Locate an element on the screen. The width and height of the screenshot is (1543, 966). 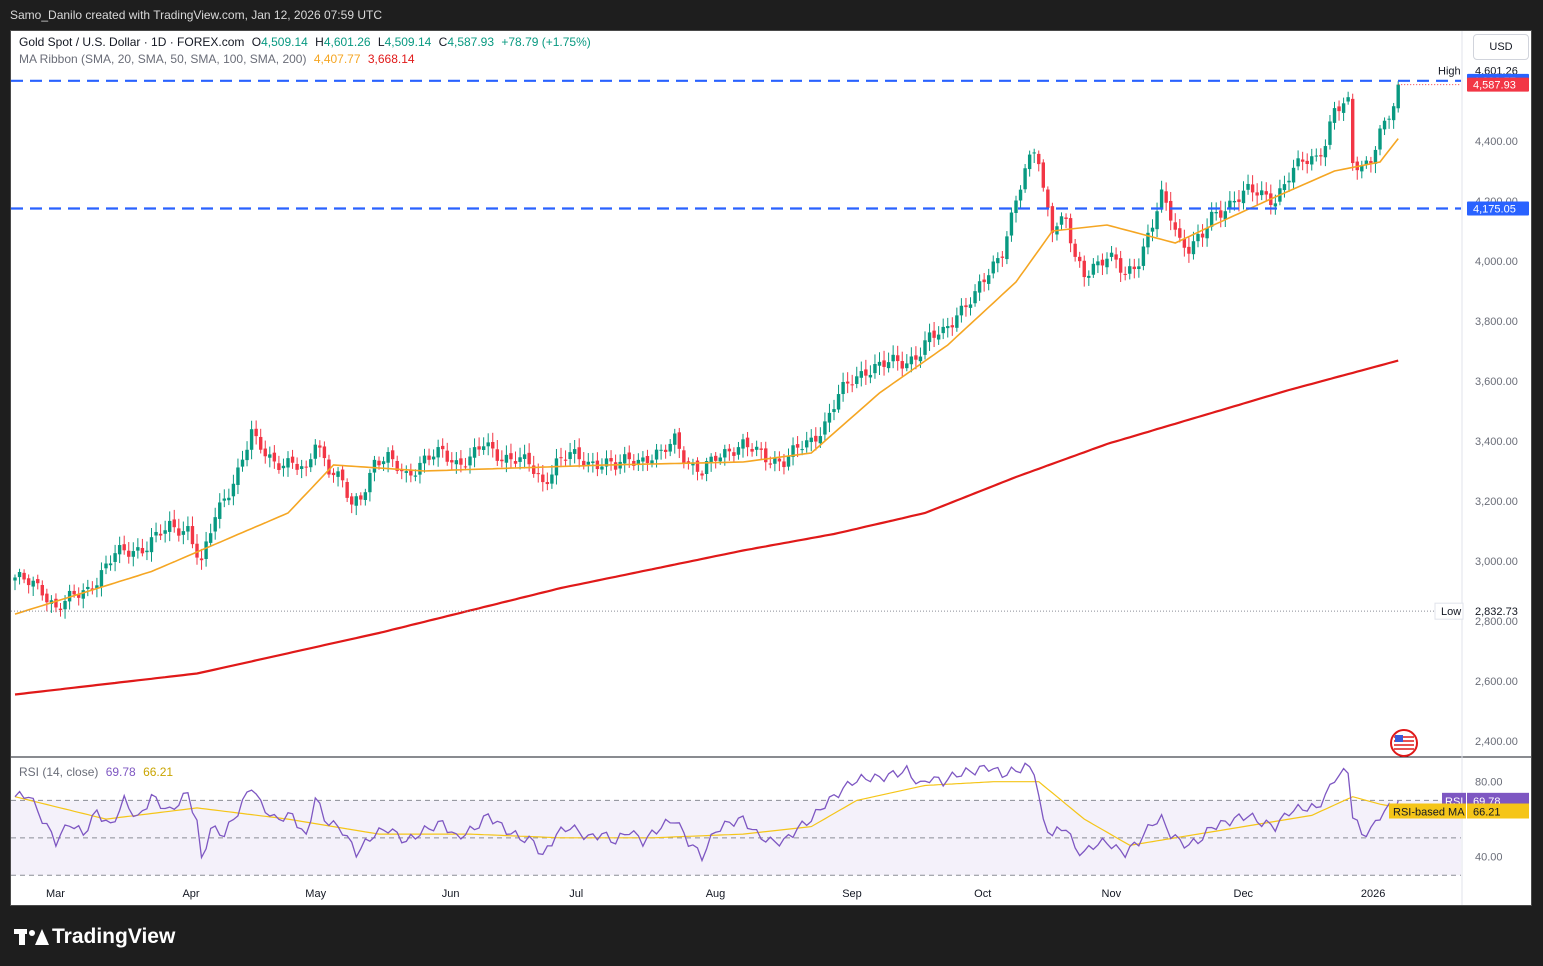
price-axis-tick-label: 4,400.00 is located at coordinates (1496, 142).